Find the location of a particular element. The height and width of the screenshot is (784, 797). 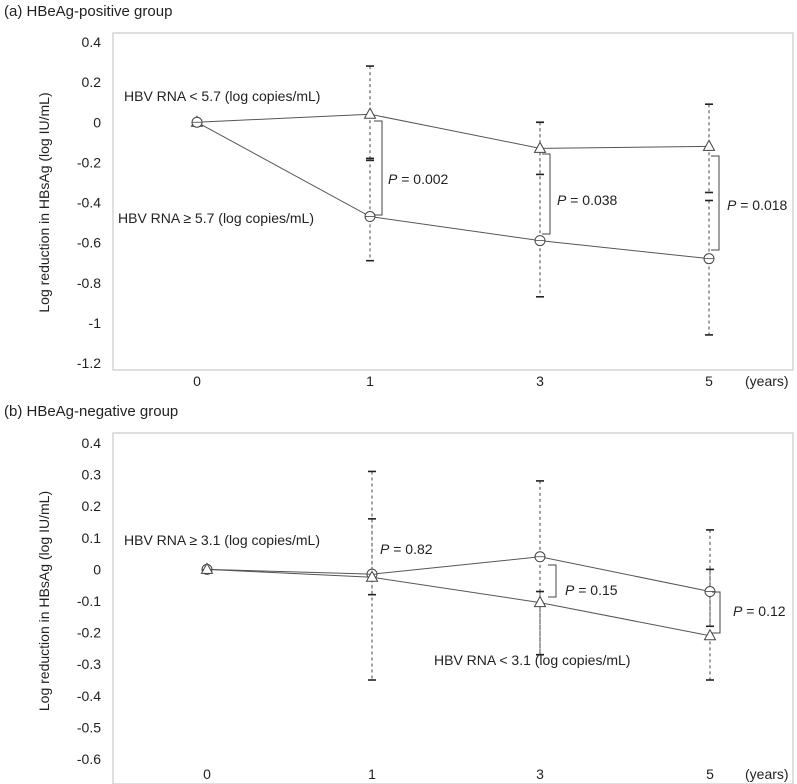

panel-title: (b) HBeAg-negative group is located at coordinates (91, 411).